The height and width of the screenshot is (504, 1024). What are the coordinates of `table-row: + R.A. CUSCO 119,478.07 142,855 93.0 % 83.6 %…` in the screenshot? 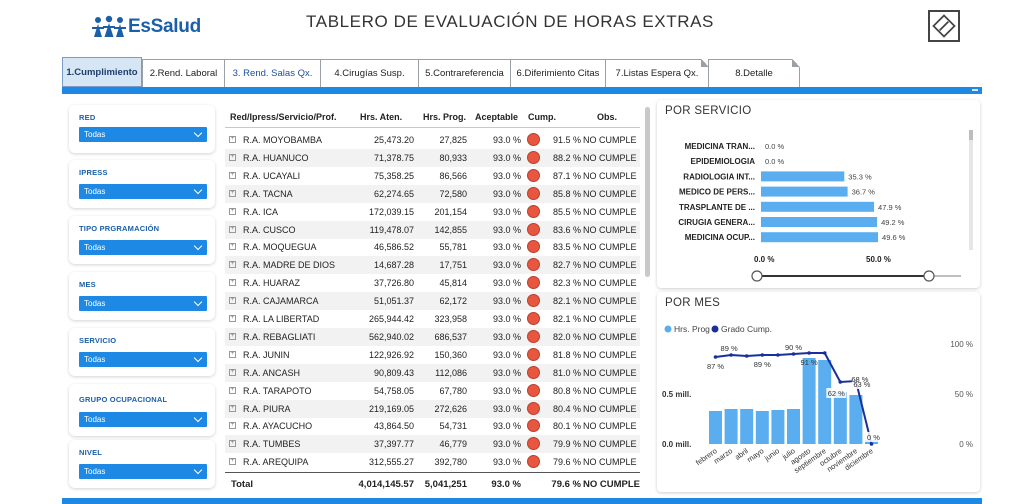 It's located at (432, 229).